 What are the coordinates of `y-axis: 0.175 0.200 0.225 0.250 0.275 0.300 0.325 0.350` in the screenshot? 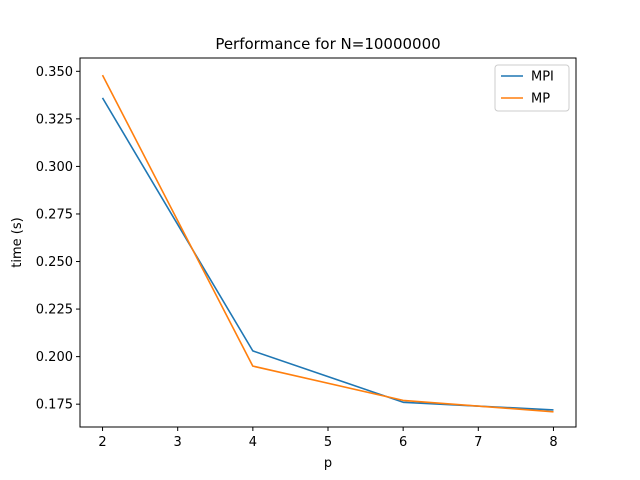 It's located at (58, 239).